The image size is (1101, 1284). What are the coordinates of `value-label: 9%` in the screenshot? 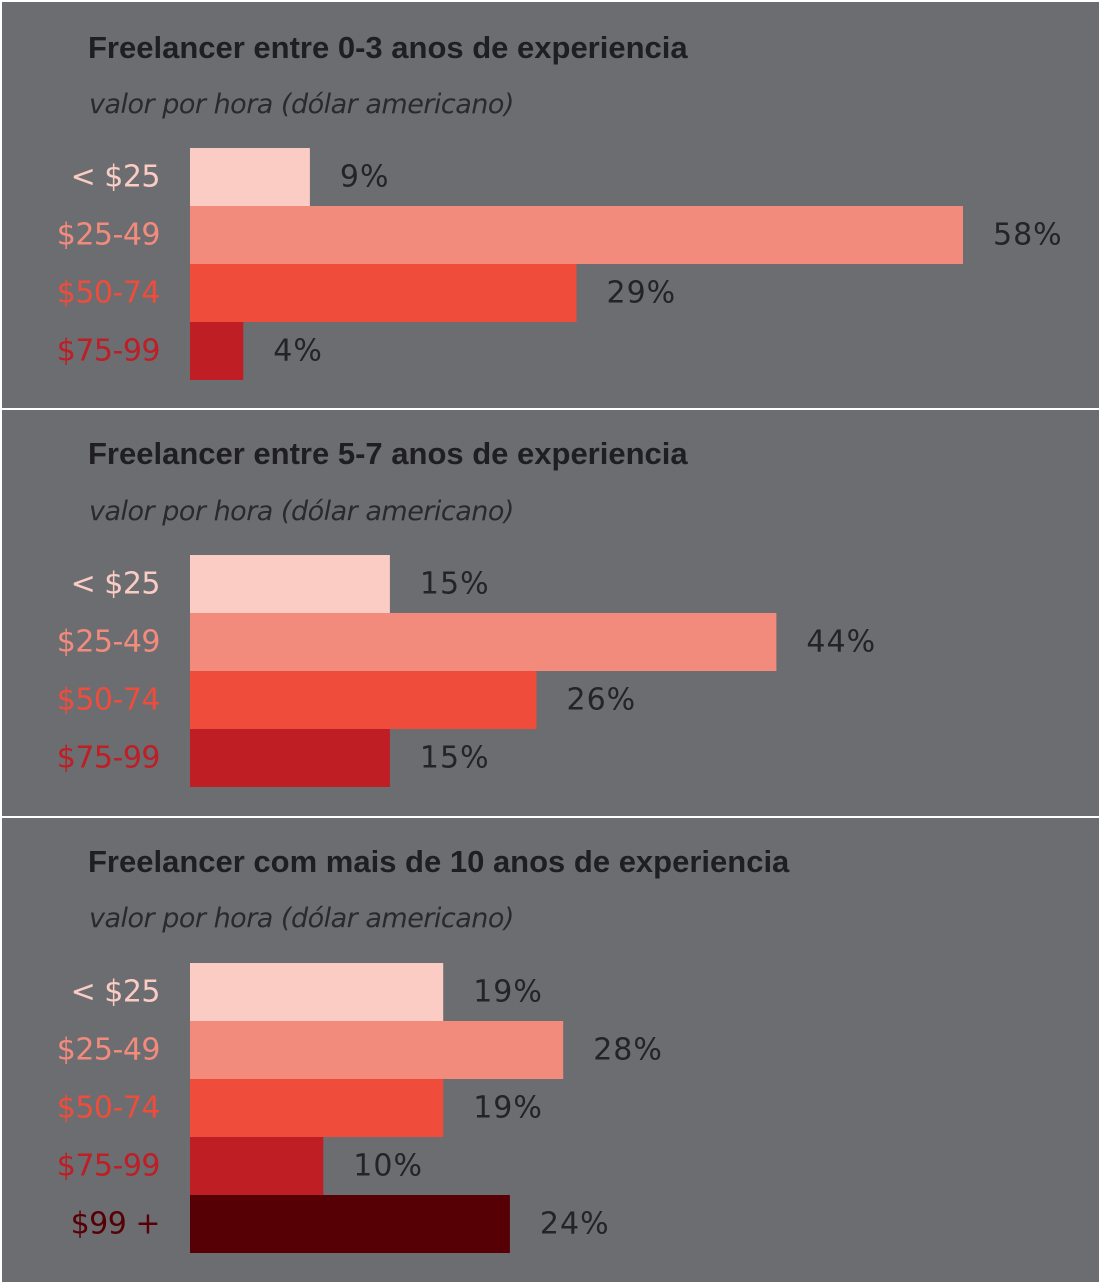 It's located at (365, 177).